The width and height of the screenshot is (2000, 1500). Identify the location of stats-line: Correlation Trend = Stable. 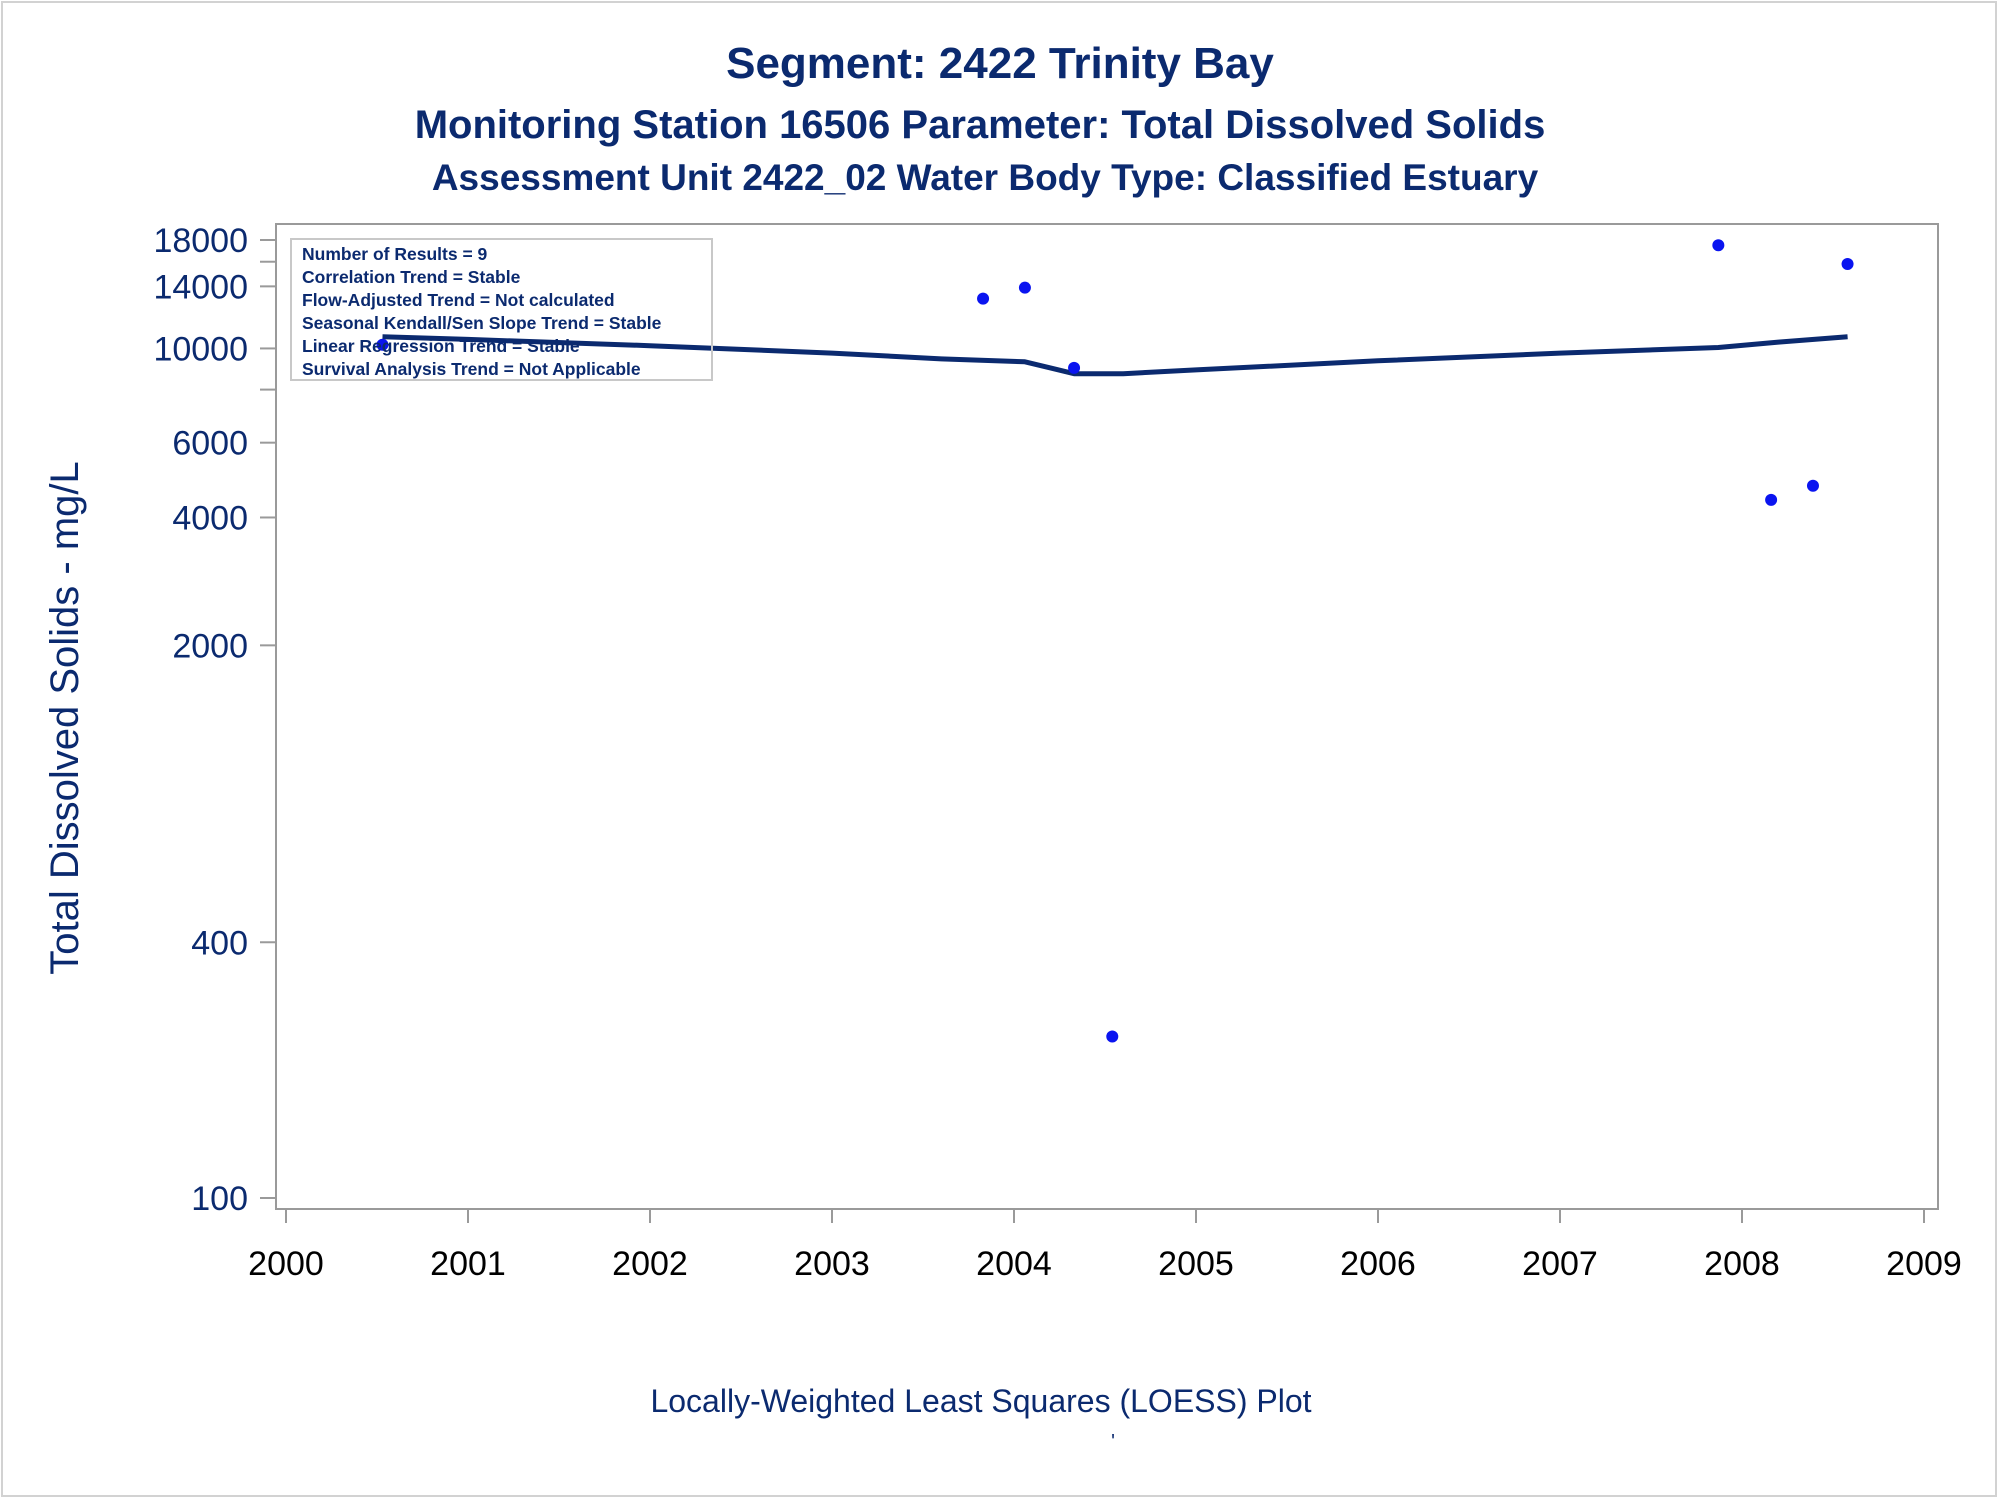
(411, 277).